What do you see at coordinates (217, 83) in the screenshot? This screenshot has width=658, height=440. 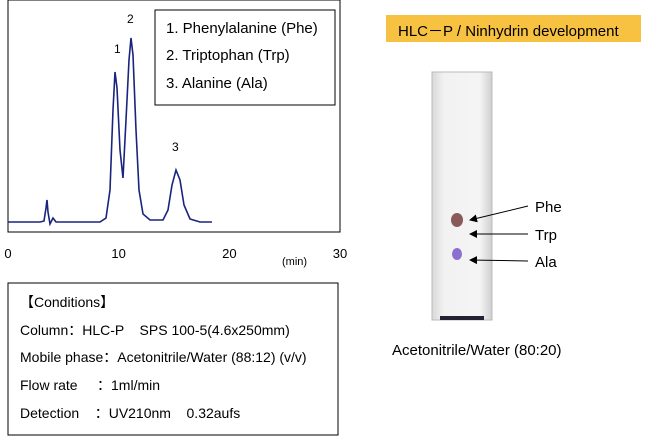 I see `legend-item: 3. Alanine (Ala)` at bounding box center [217, 83].